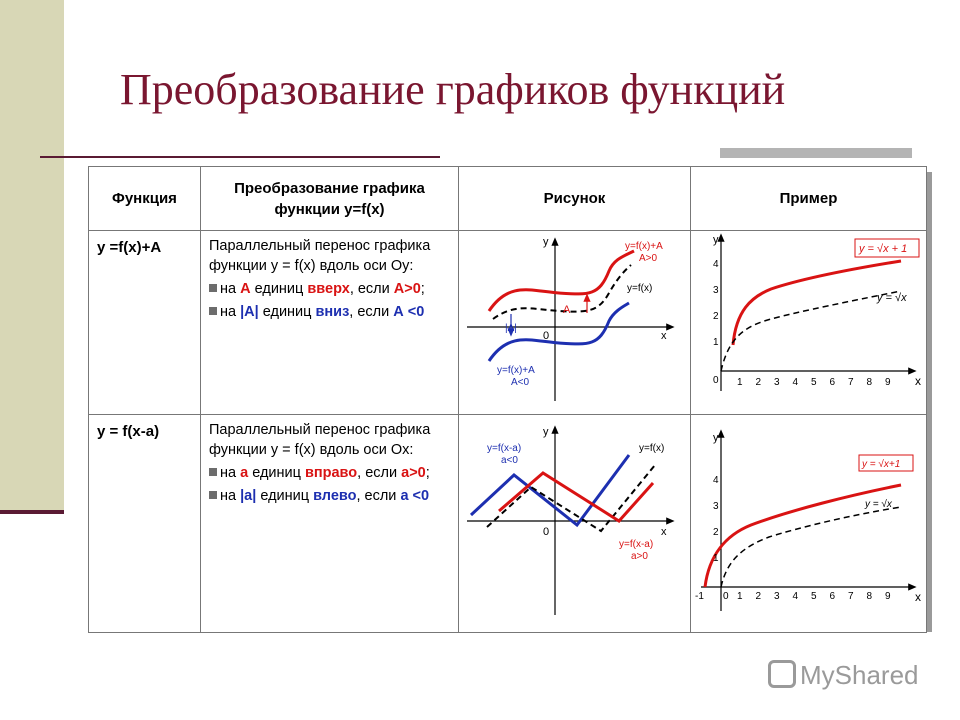 This screenshot has height=720, width=960. What do you see at coordinates (331, 496) in the screenshot?
I see `bullet-left: на |а| единиц влево, если а <0` at bounding box center [331, 496].